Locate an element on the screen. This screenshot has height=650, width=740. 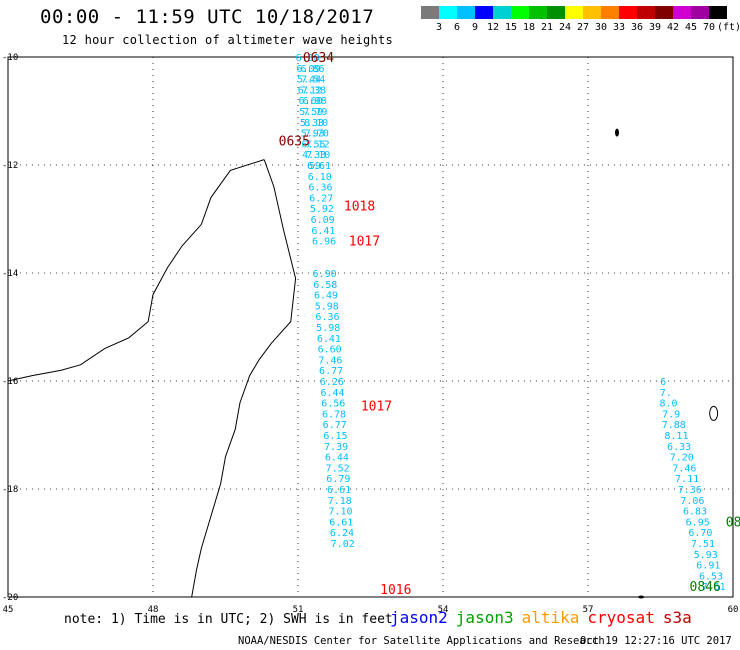
wave-height-value: 7.06 is located at coordinates (692, 501).